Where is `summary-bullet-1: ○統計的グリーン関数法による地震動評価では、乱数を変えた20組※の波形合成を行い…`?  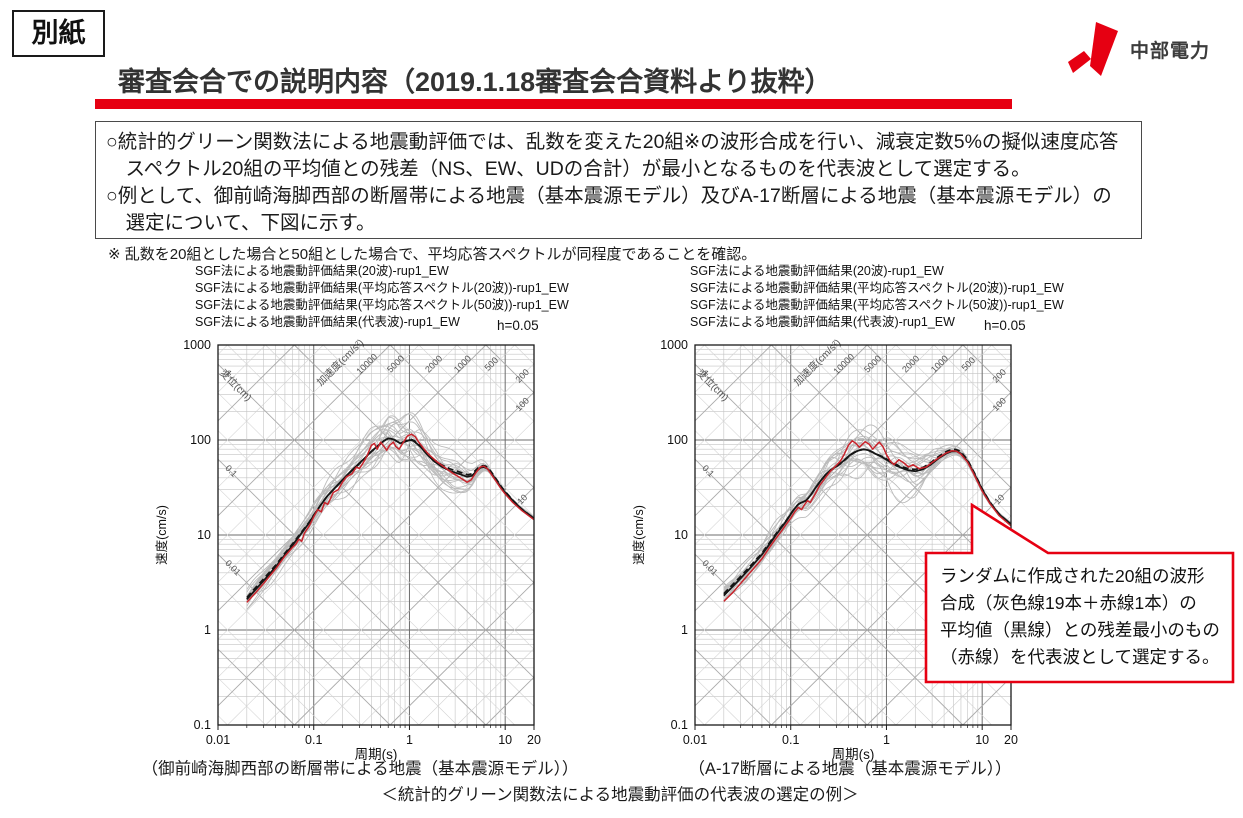
summary-bullet-1: ○統計的グリーン関数法による地震動評価では、乱数を変えた20組※の波形合成を行い… is located at coordinates (612, 155).